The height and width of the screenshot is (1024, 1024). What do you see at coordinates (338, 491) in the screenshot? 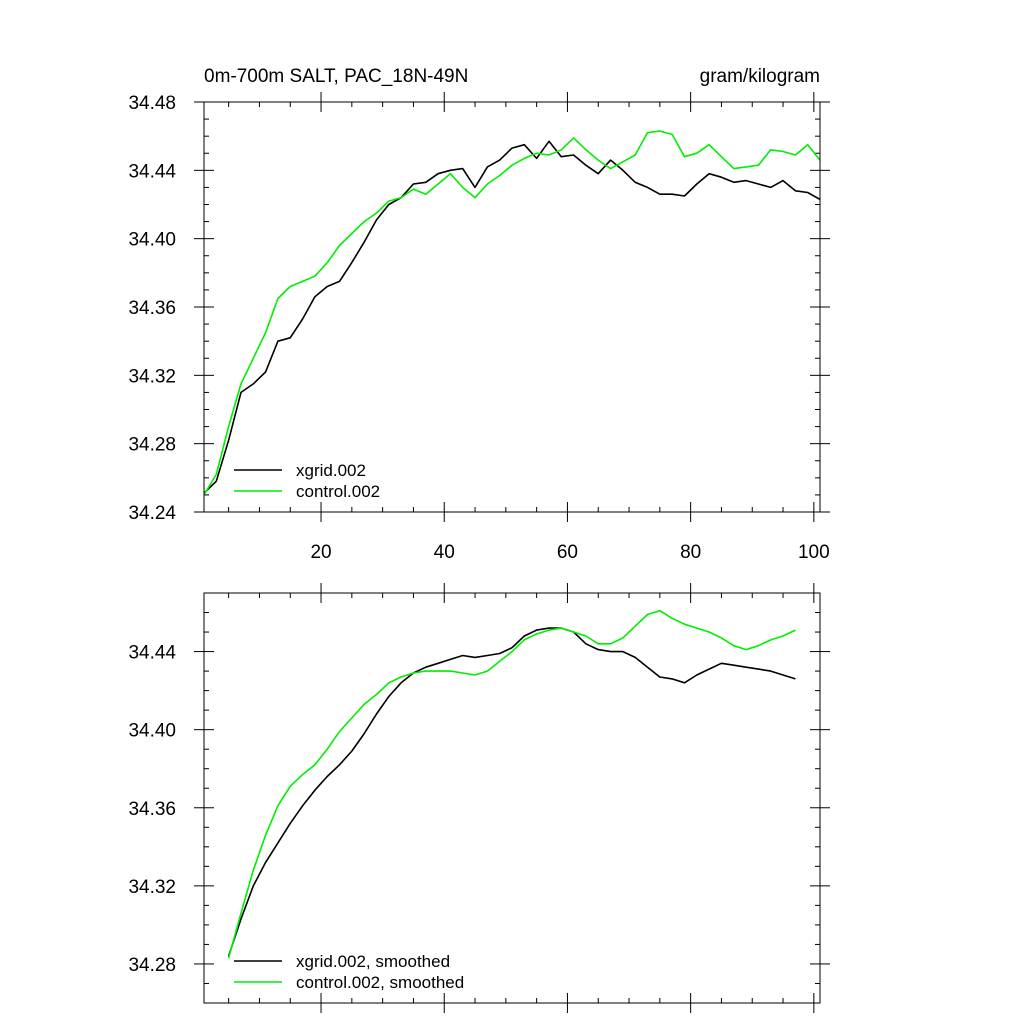
I see `legend-label-control: control.002` at bounding box center [338, 491].